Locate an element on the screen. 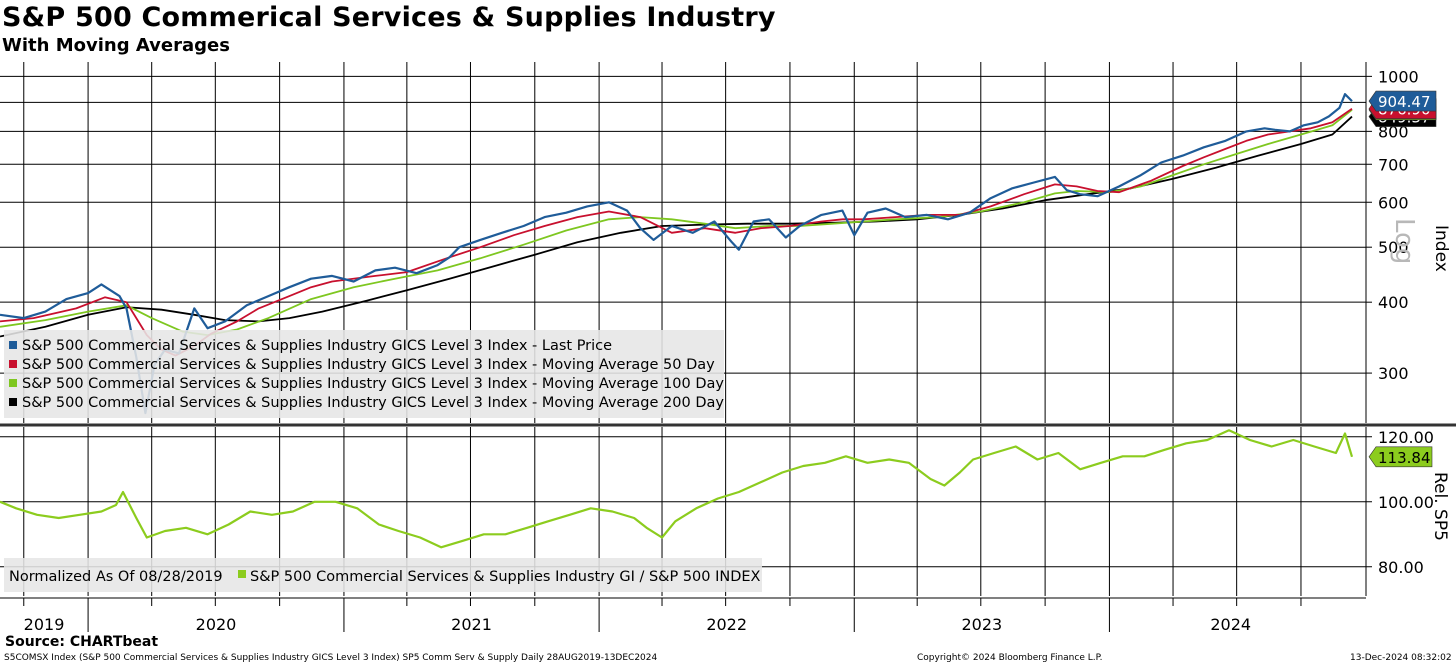 This screenshot has height=666, width=1456. x-tick-label: 2020 is located at coordinates (216, 624).